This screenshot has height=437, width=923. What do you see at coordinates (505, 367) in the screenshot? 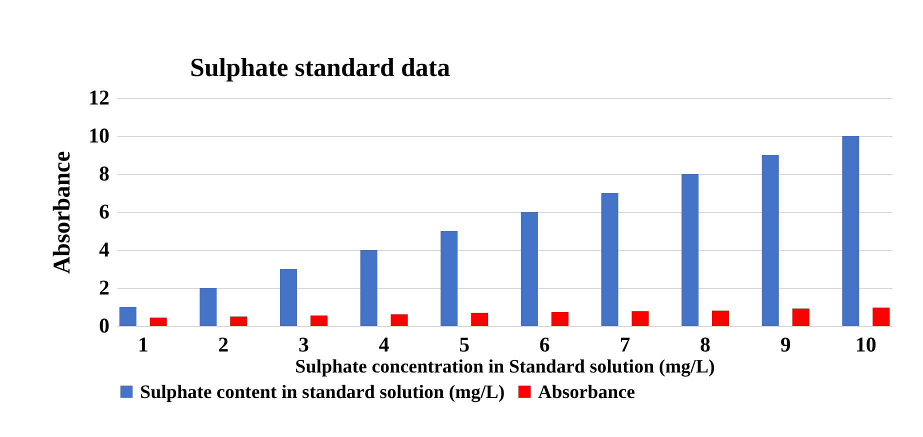
I see `x-axis-title: Sulphate concentration in Standard solution (mg/L)` at bounding box center [505, 367].